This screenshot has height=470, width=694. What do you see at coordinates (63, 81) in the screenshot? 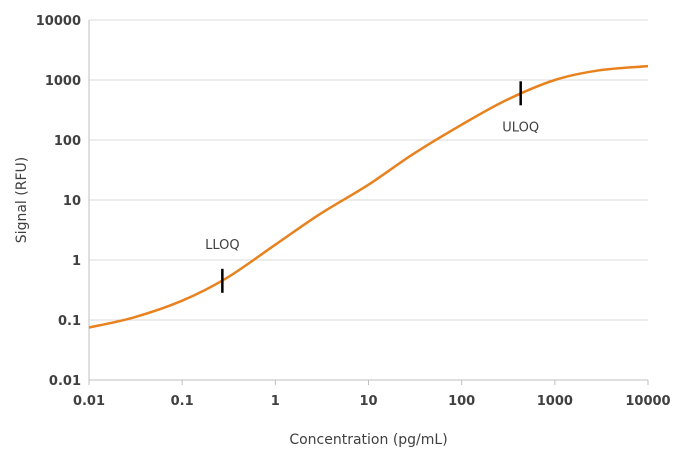
I see `y-tick-label: 1000` at bounding box center [63, 81].